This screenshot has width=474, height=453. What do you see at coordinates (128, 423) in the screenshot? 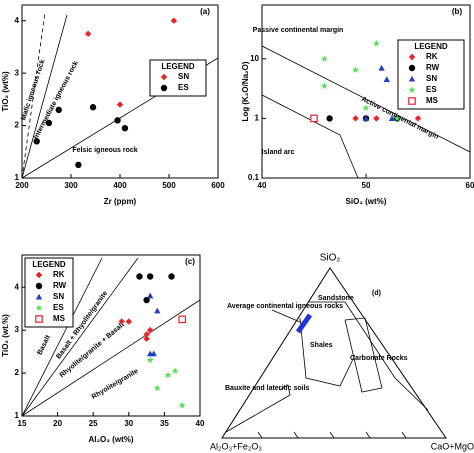
I see `x-tick-label: 30` at bounding box center [128, 423].